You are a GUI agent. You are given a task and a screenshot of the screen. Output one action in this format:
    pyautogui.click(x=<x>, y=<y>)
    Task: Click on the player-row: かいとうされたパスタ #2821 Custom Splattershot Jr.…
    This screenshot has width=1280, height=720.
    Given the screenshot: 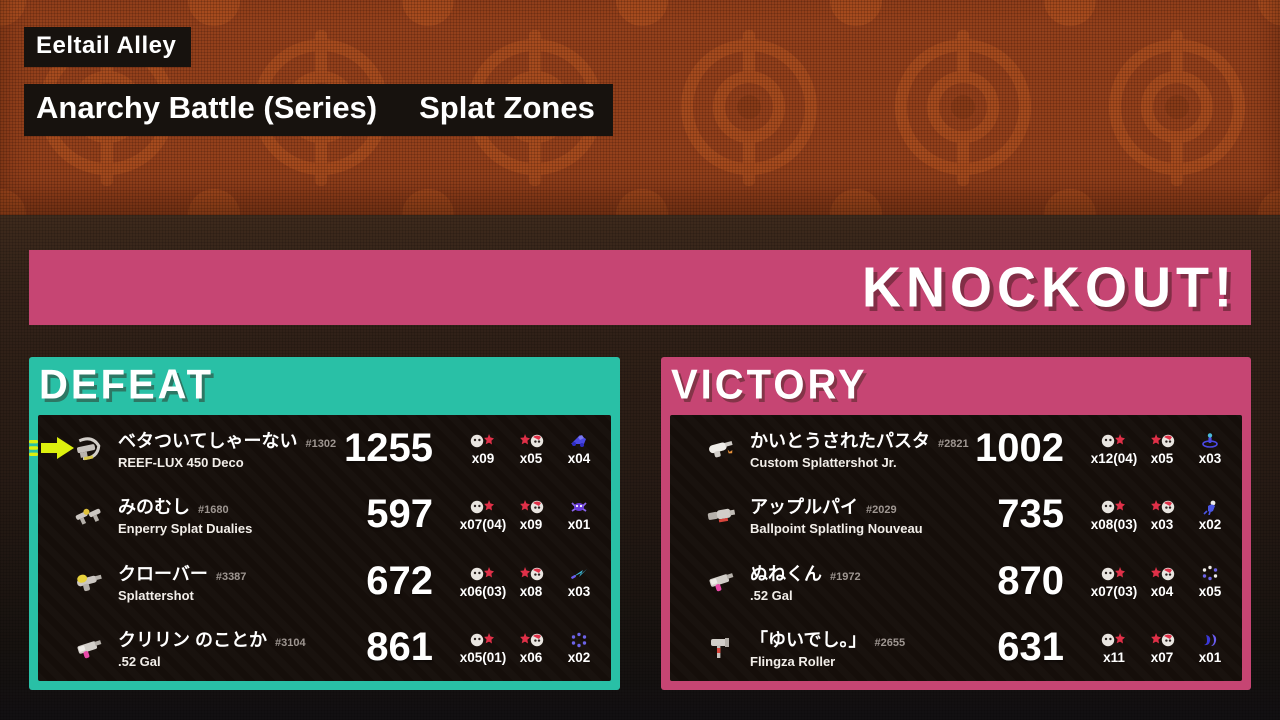 What is the action you would take?
    pyautogui.click(x=956, y=448)
    